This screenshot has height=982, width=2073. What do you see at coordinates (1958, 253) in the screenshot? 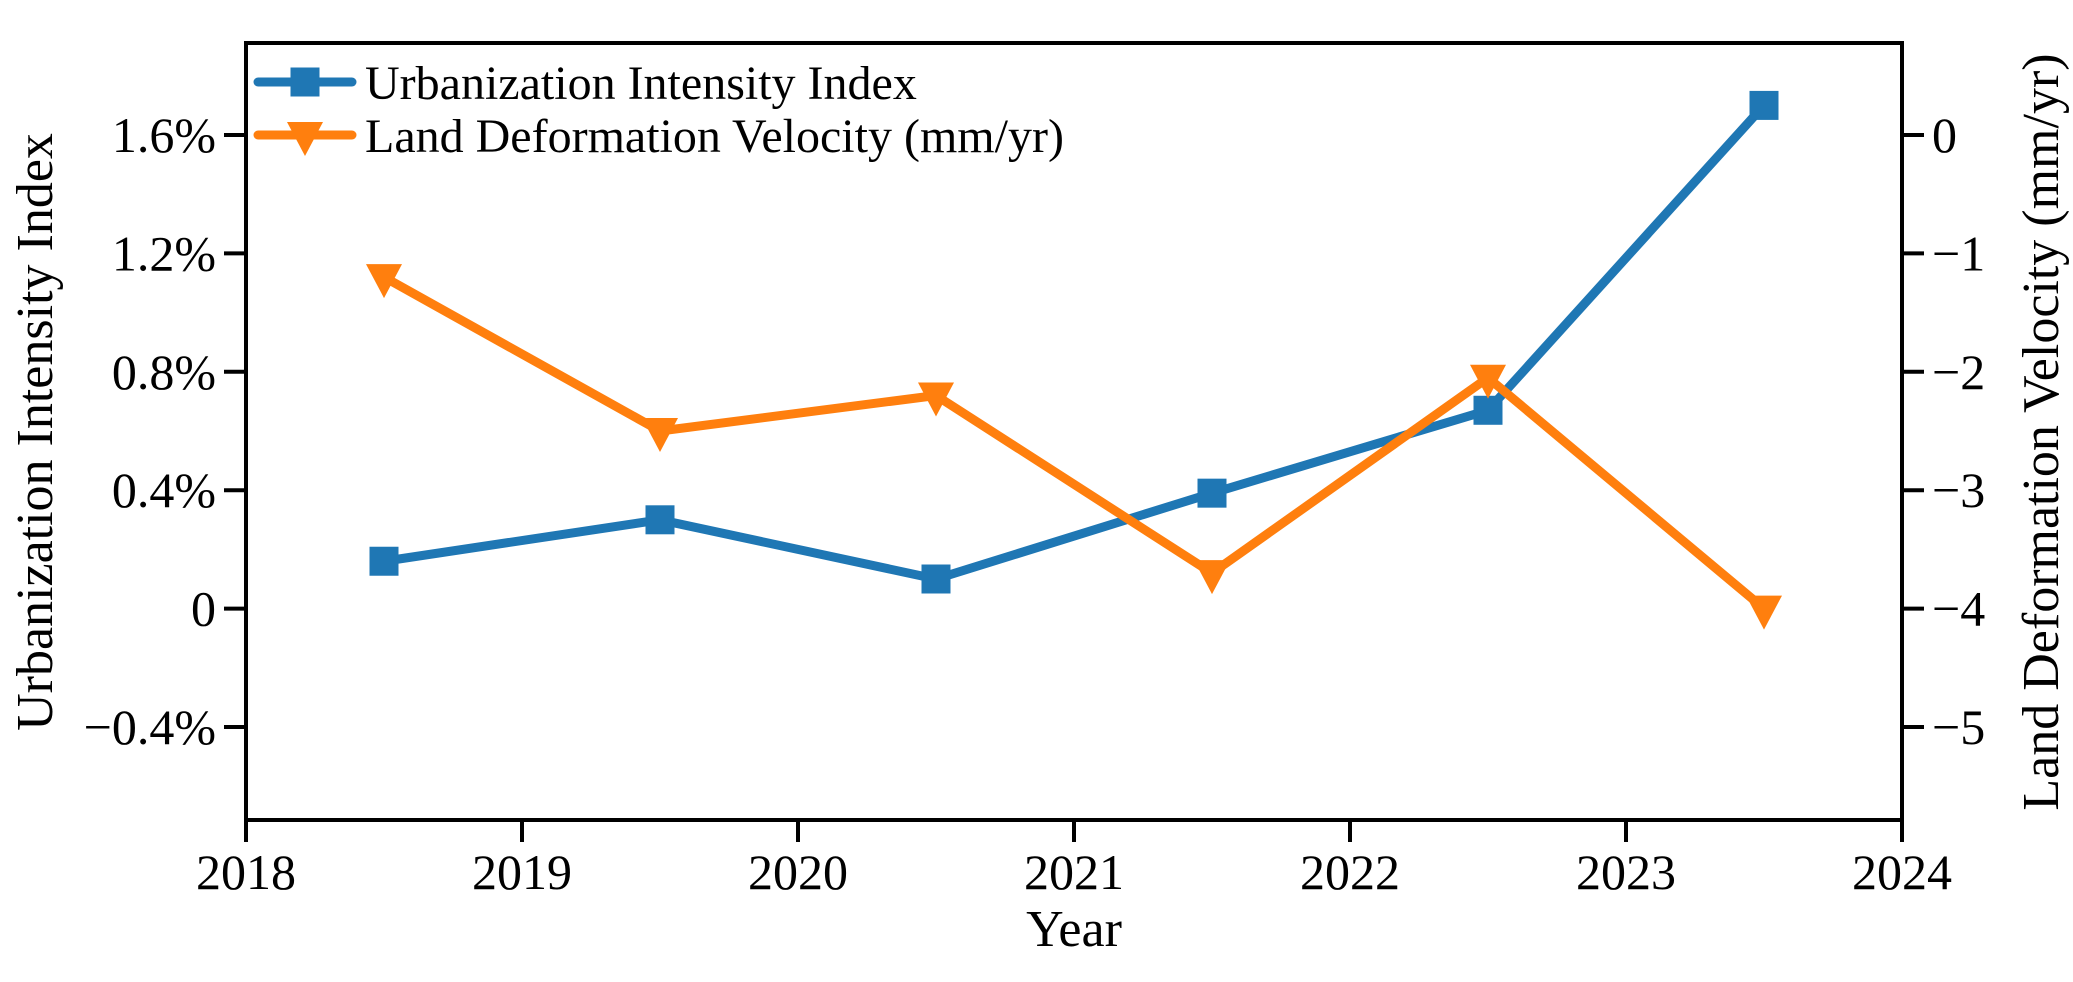
I see `right-axis-tick-label: −1` at bounding box center [1958, 253].